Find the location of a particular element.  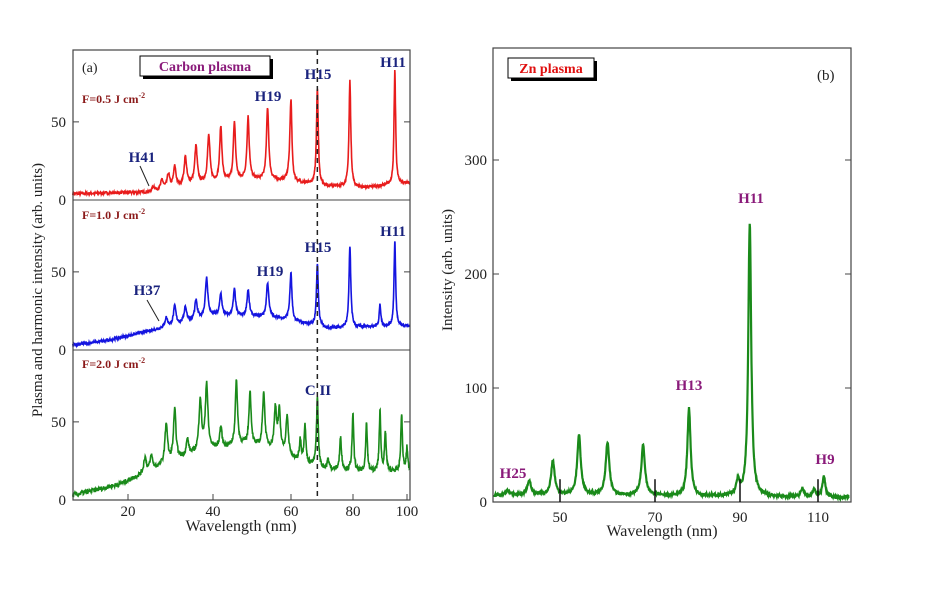

x-tick-label: 60 is located at coordinates (291, 512).